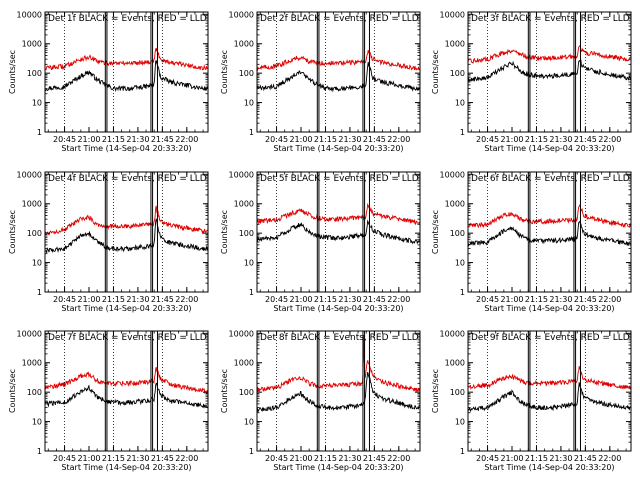  Describe the element at coordinates (339, 179) in the screenshot. I see `panel-title: Det 5f BLACK = Events, RED = LLD` at that location.